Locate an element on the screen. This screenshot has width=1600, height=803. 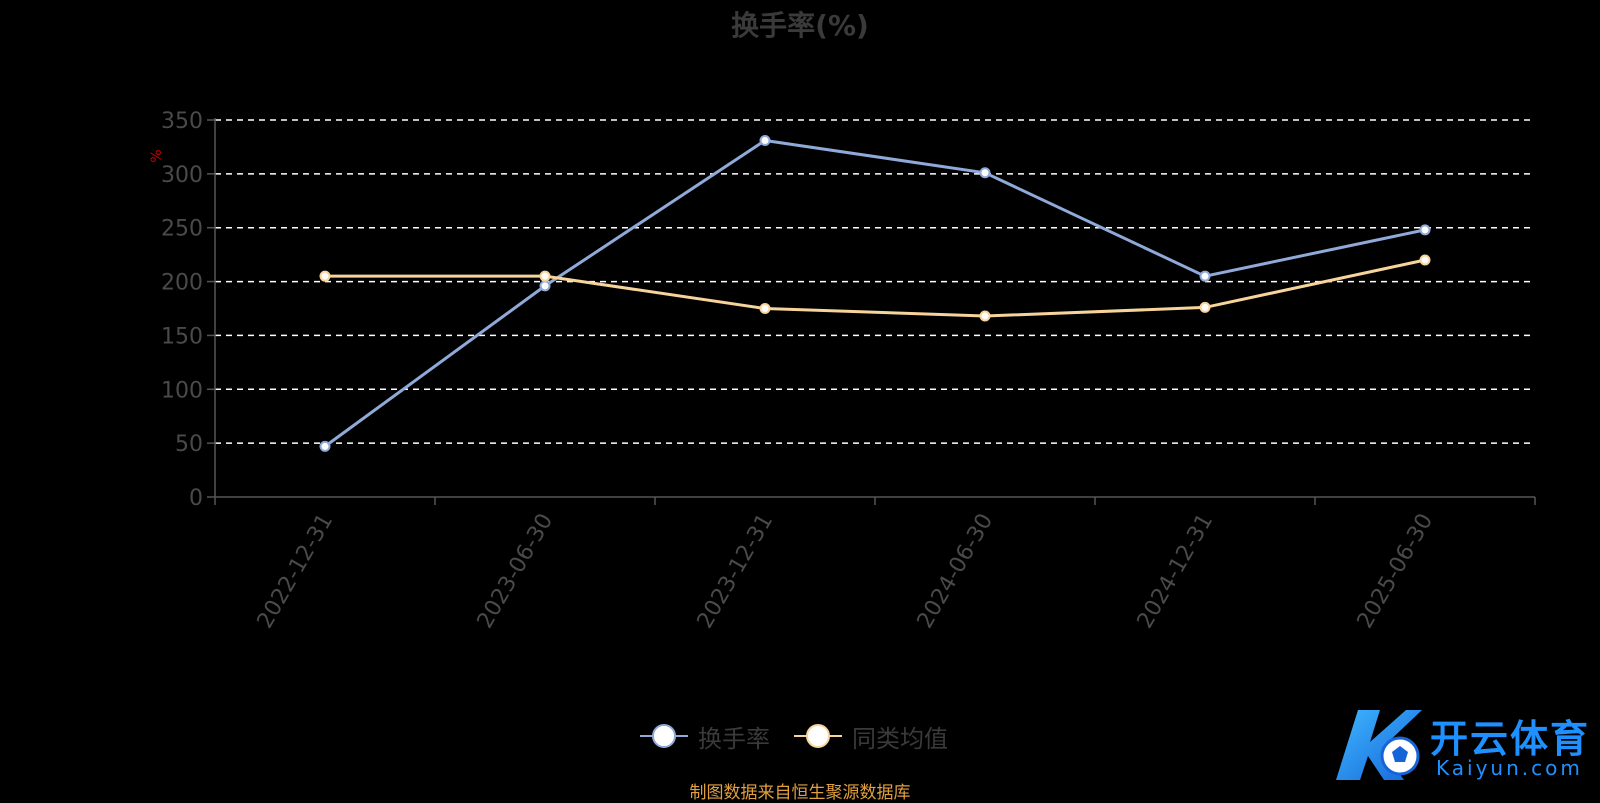
legend-swatch-peer-average is located at coordinates (818, 736).